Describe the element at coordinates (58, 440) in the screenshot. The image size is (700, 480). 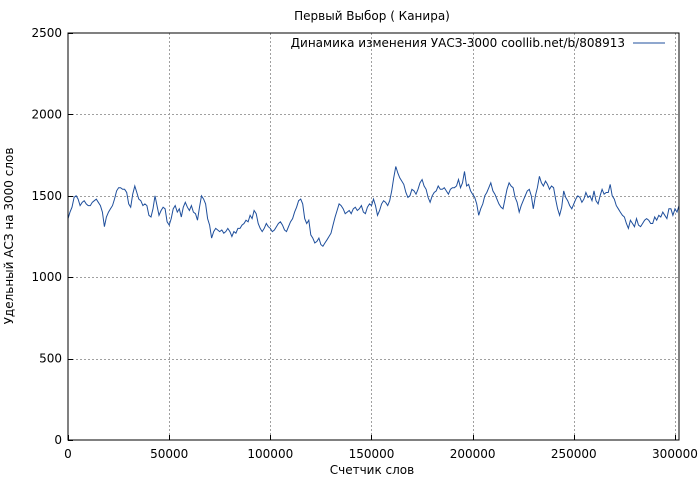
I see `y-tick-label: 0` at that location.